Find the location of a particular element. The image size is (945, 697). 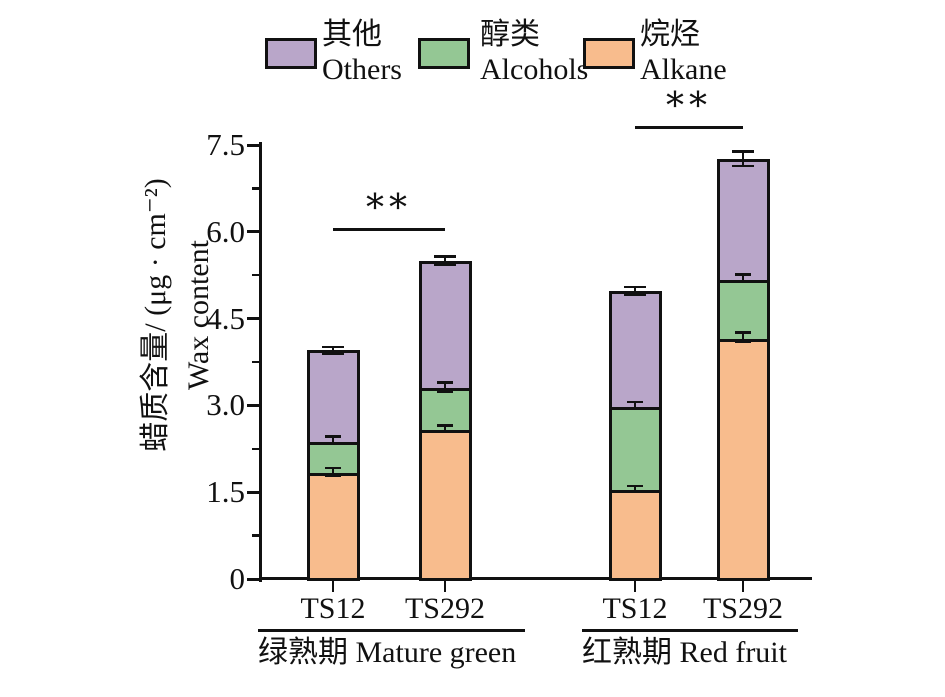

legend-label-alkane-cn: 烷烃 is located at coordinates (670, 34).